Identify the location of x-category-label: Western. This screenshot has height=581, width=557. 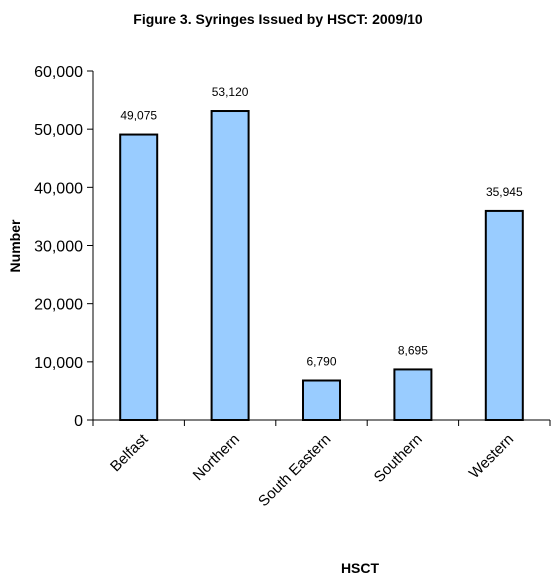
(491, 456).